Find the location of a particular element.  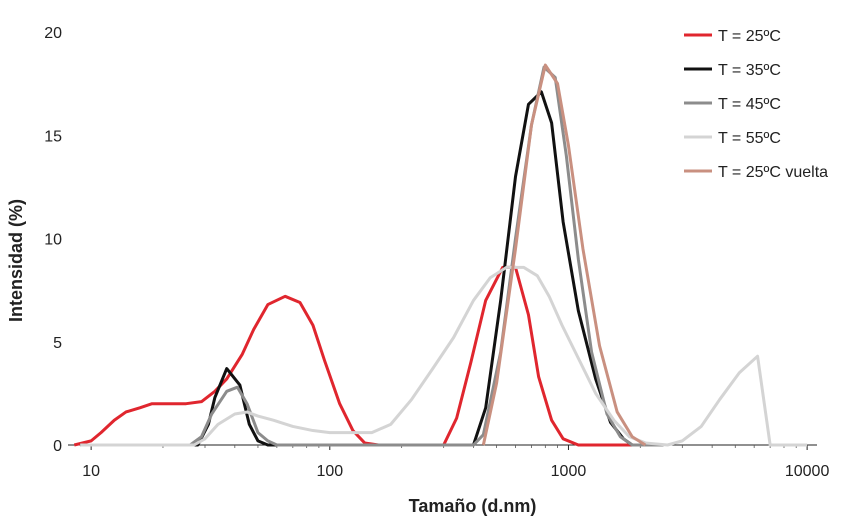

y-tick-label: 15 is located at coordinates (53, 136).